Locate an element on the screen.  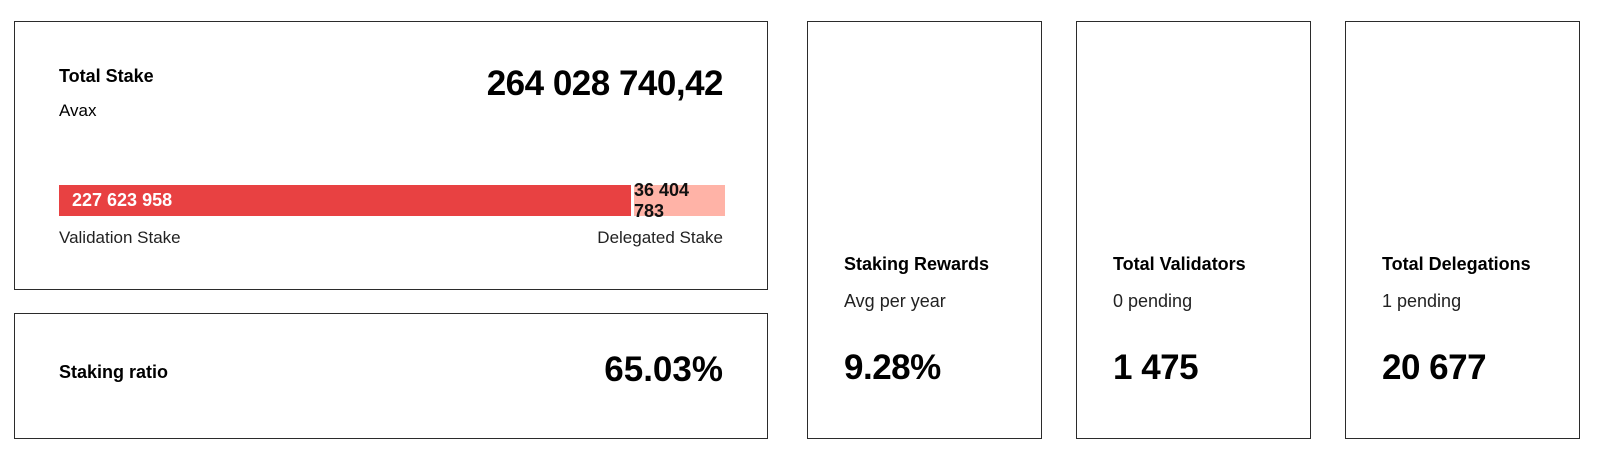
staking-rewards-title: Staking Rewards is located at coordinates (917, 264).